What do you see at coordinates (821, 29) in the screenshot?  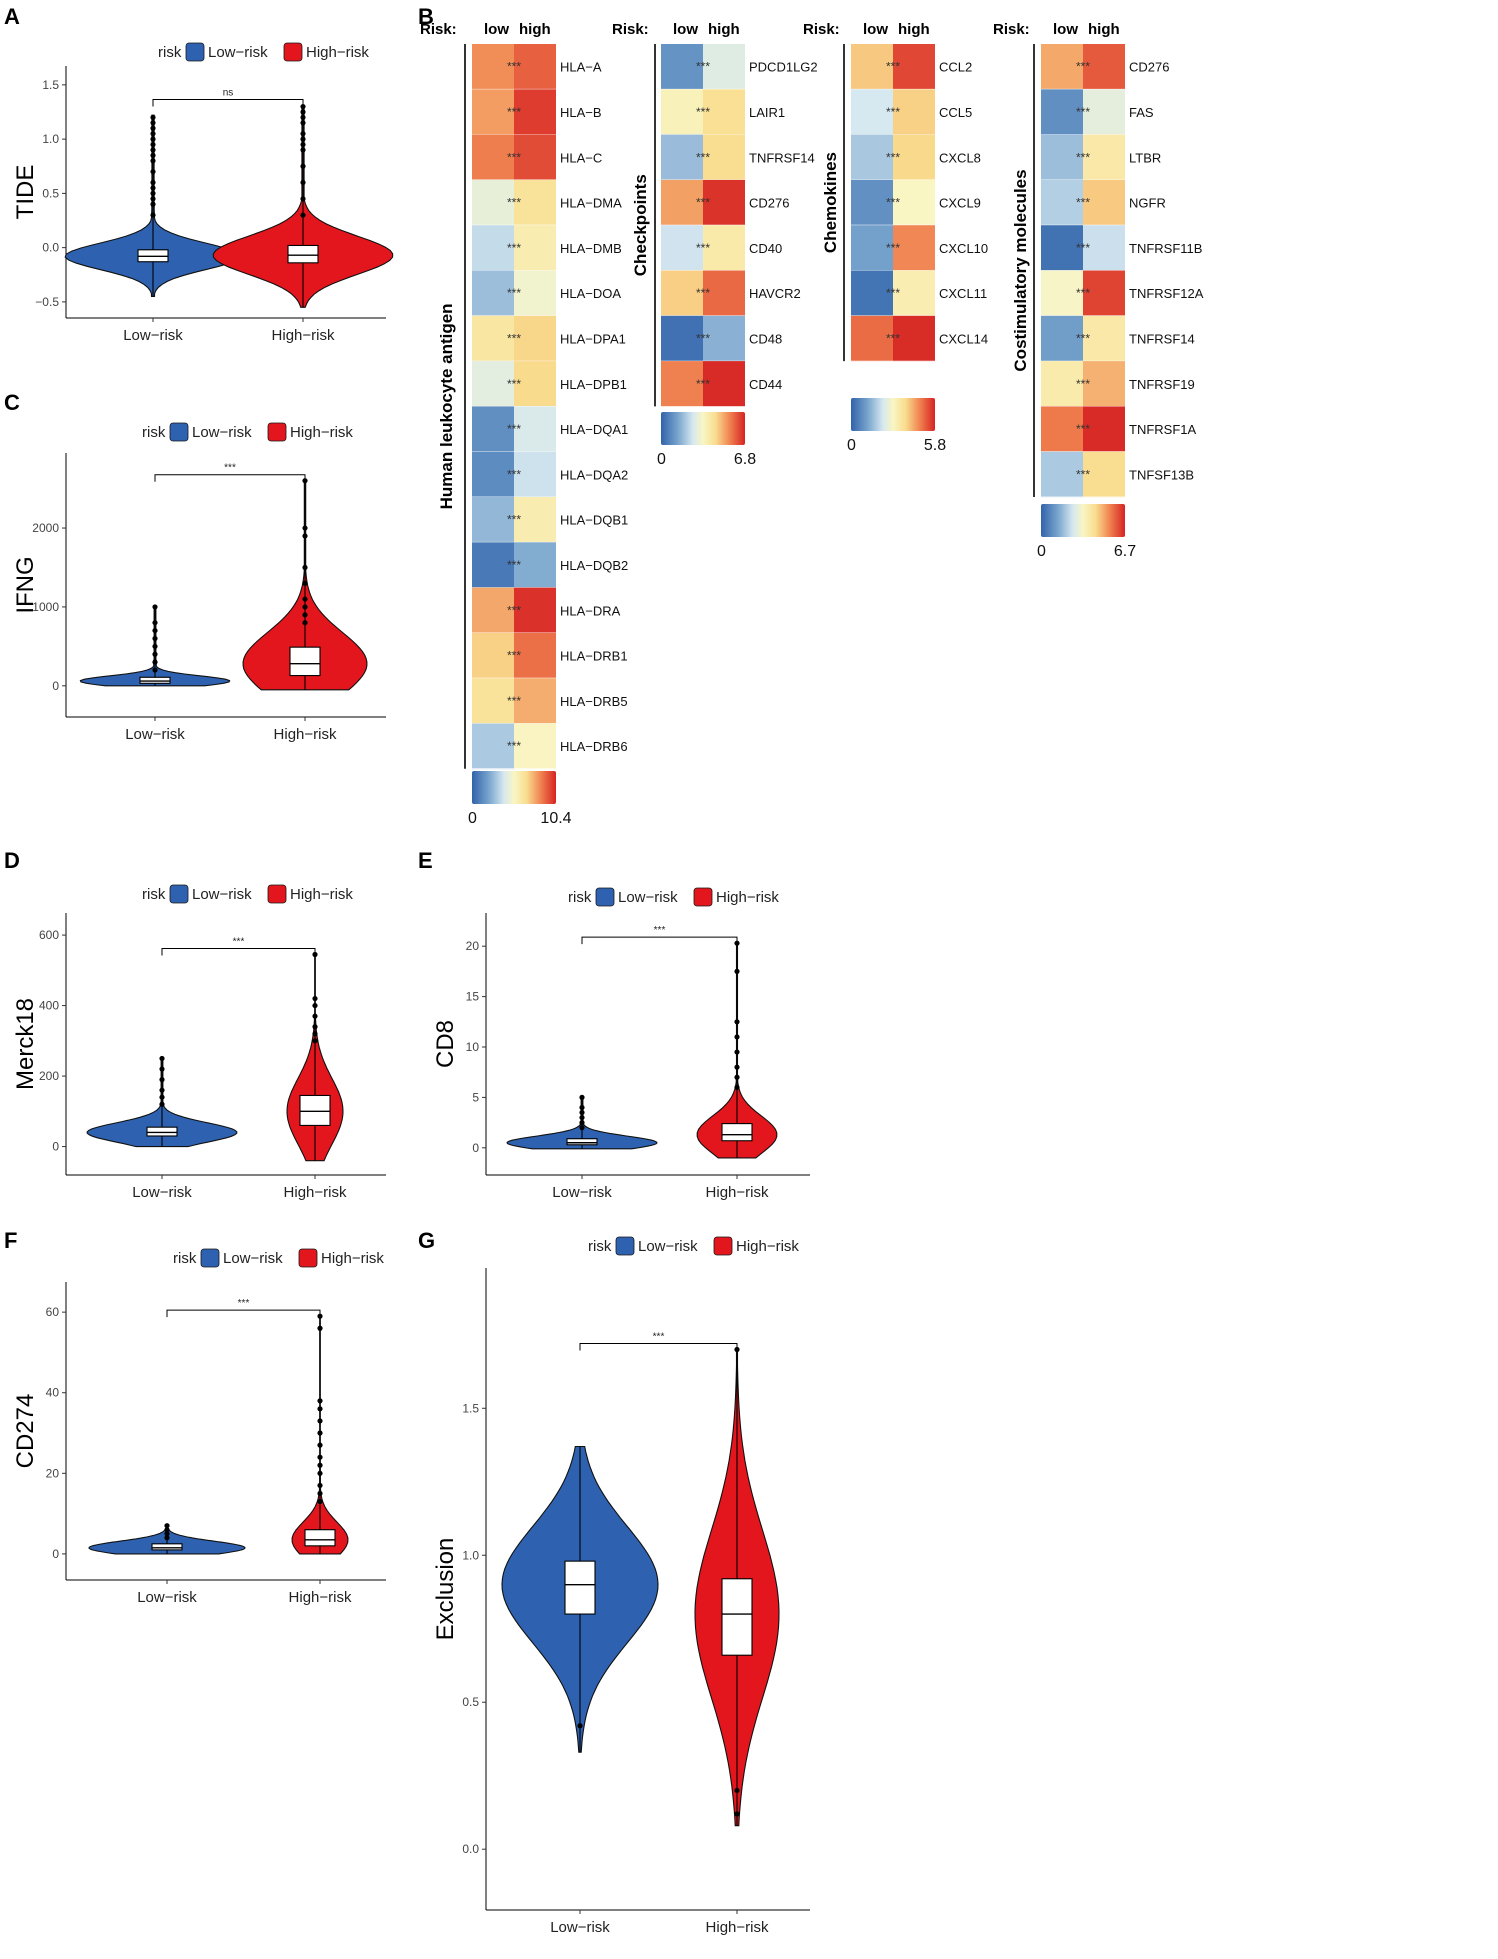 I see `risk-header: Risk:` at bounding box center [821, 29].